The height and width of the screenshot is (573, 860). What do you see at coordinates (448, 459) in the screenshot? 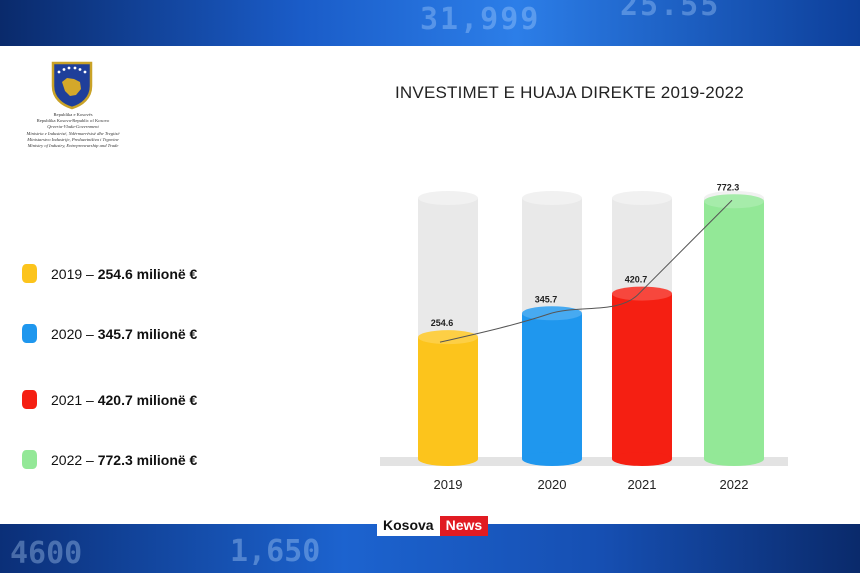
I see `bar-bottom-2019` at bounding box center [448, 459].